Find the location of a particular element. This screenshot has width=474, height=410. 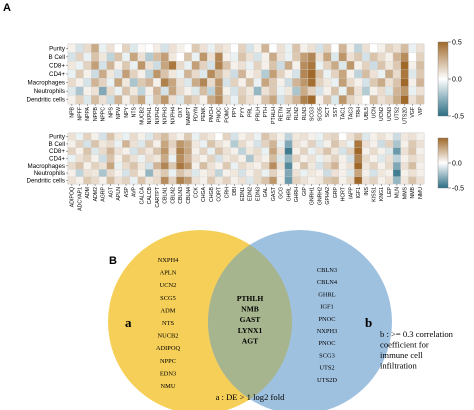

column-label: CHGB is located at coordinates (212, 194).